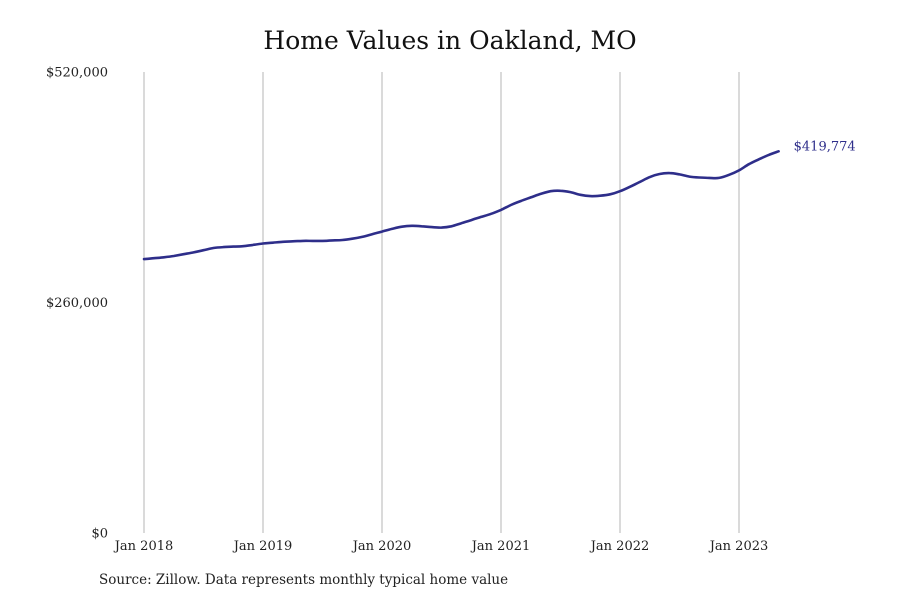 This screenshot has width=900, height=600. I want to click on y-tick-label: $260,000, so click(77, 303).